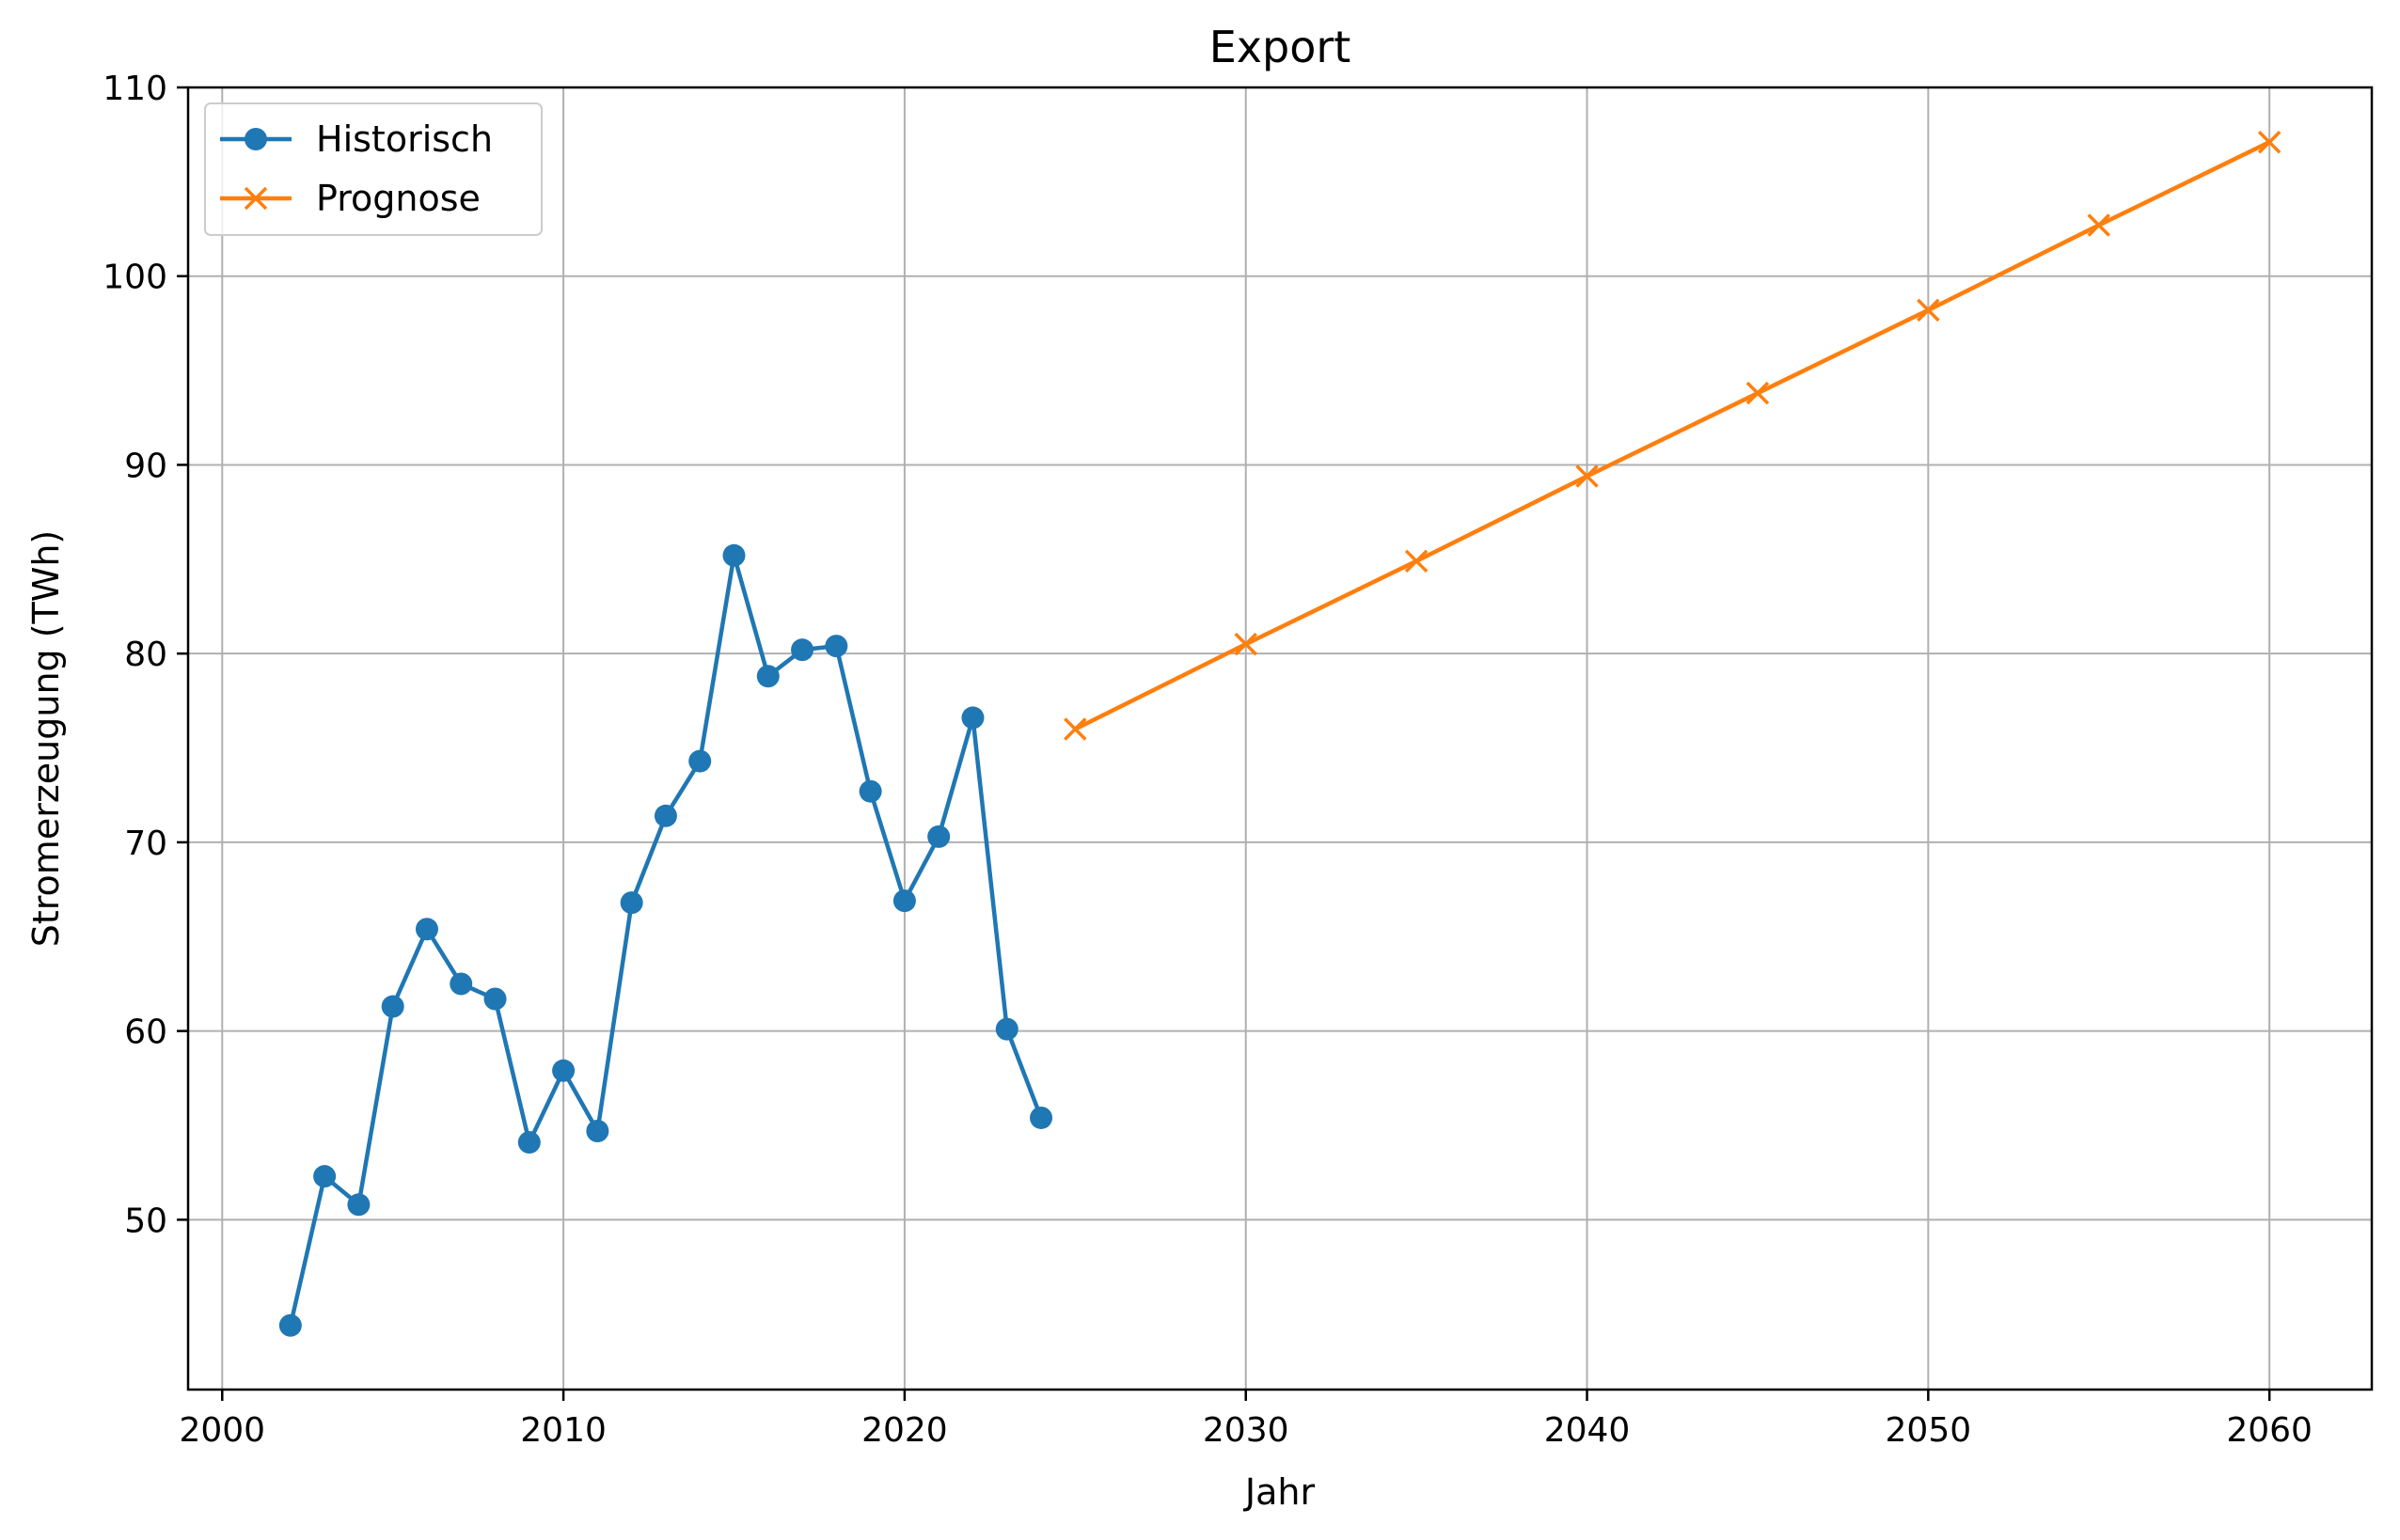 The image size is (2400, 1540). What do you see at coordinates (46, 739) in the screenshot?
I see `y-axis-label: Stromerzeugung (TWh)` at bounding box center [46, 739].